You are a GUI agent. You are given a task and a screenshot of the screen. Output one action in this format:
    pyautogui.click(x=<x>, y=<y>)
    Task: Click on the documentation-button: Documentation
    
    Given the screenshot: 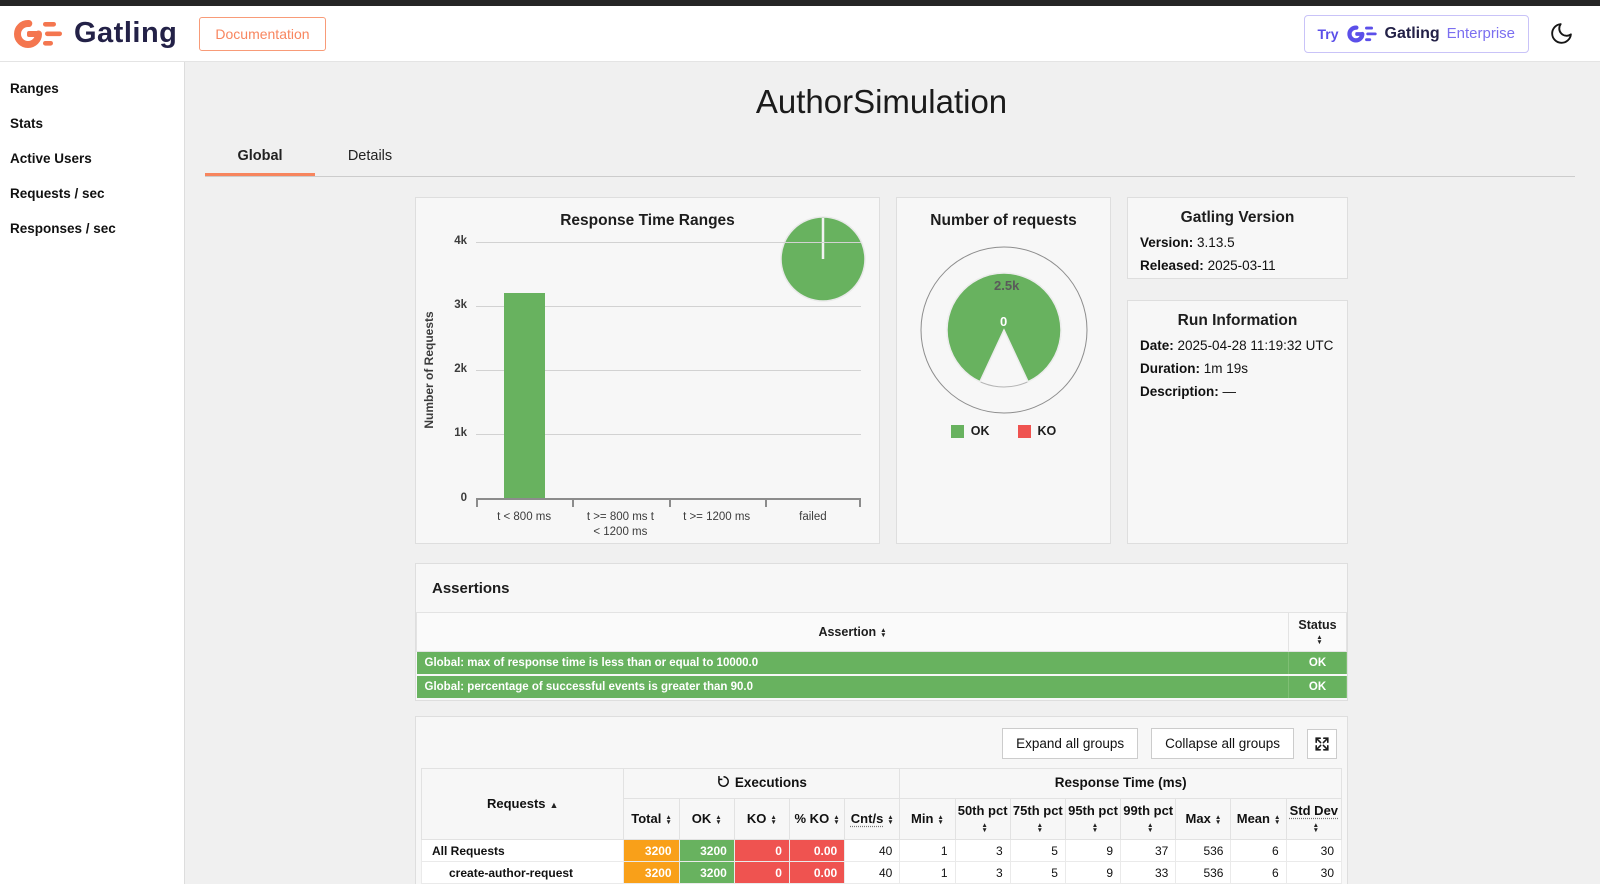 What is the action you would take?
    pyautogui.click(x=262, y=33)
    